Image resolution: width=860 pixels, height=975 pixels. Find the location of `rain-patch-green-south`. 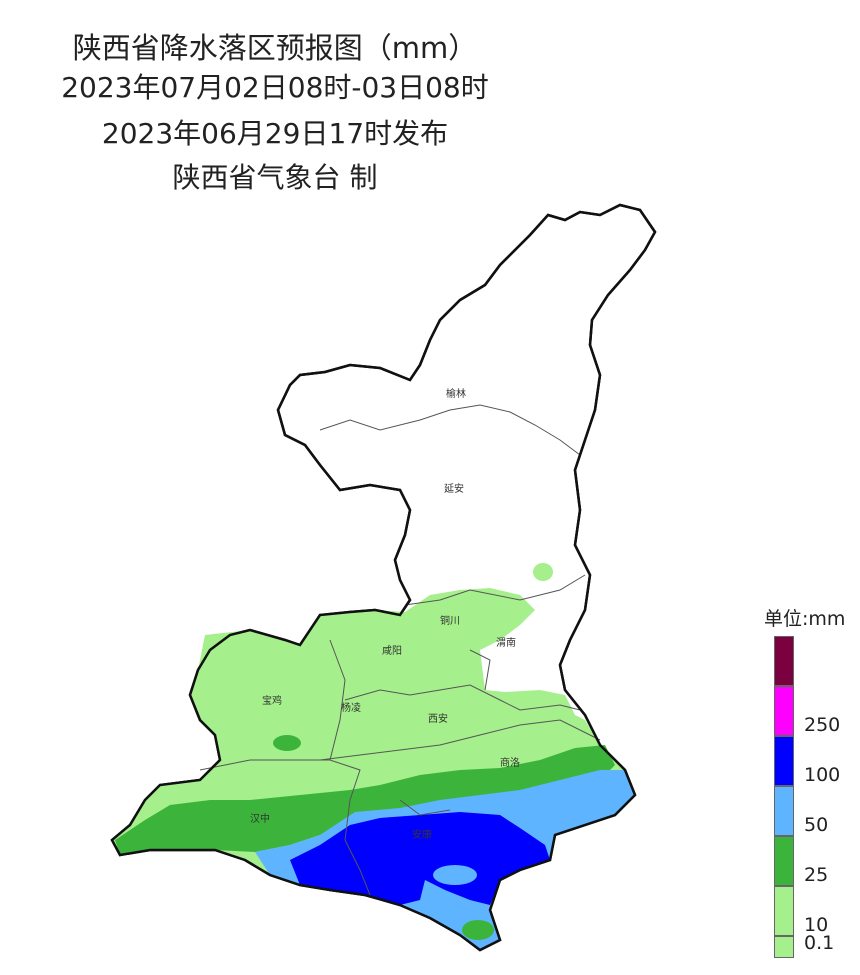

rain-patch-green-south is located at coordinates (478, 930).